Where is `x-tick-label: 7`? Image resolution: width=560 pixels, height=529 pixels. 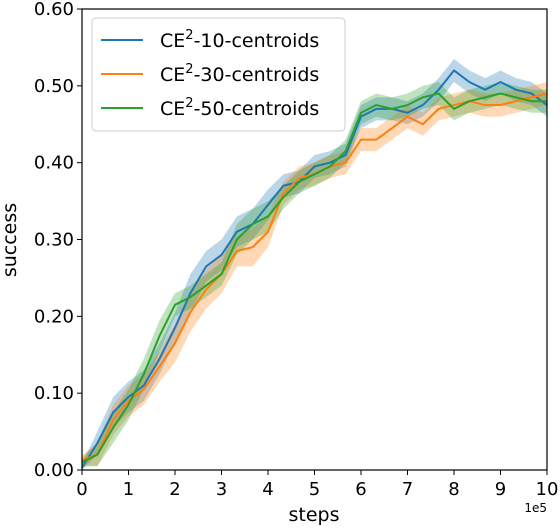 x-tick-label: 7 is located at coordinates (407, 489).